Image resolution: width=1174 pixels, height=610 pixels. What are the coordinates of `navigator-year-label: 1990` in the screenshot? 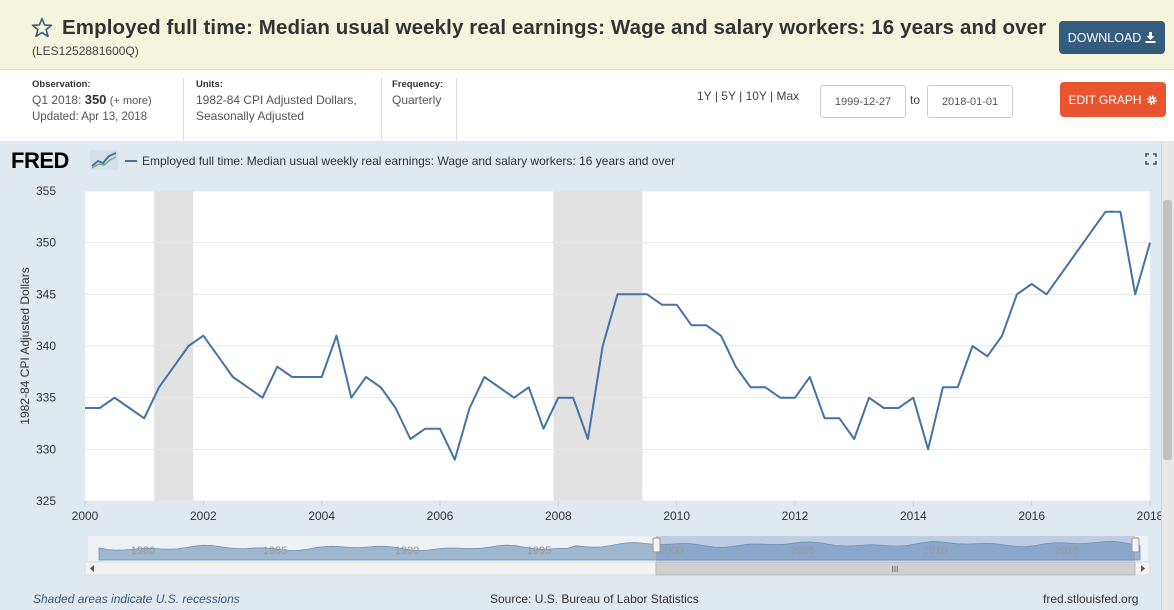 It's located at (407, 551).